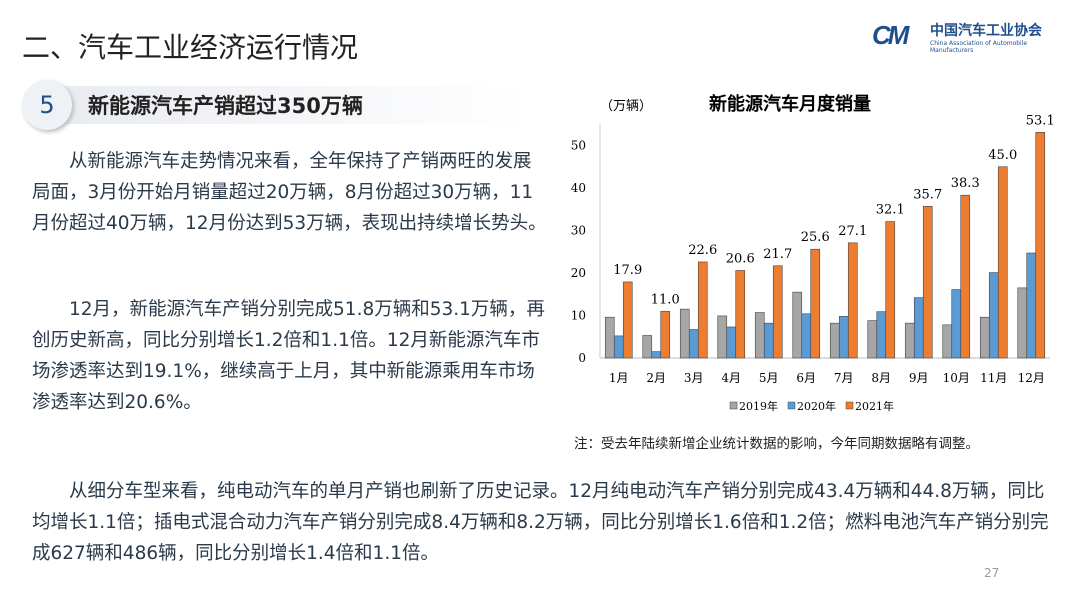 This screenshot has height=604, width=1080. I want to click on caam-logo-icon: CM, so click(890, 35).